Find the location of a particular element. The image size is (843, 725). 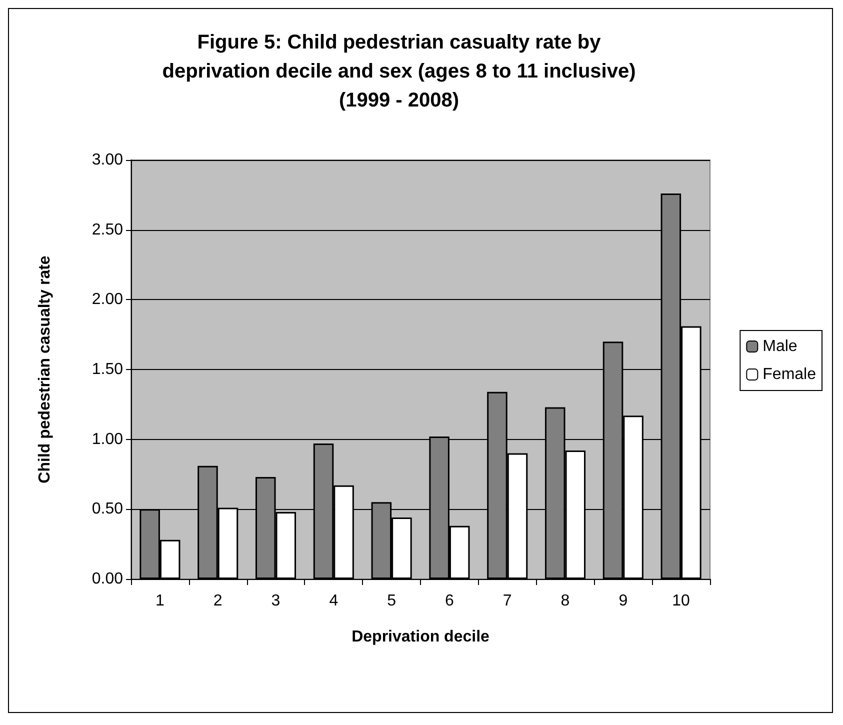

y-tick-label: 0.00 is located at coordinates (108, 579).